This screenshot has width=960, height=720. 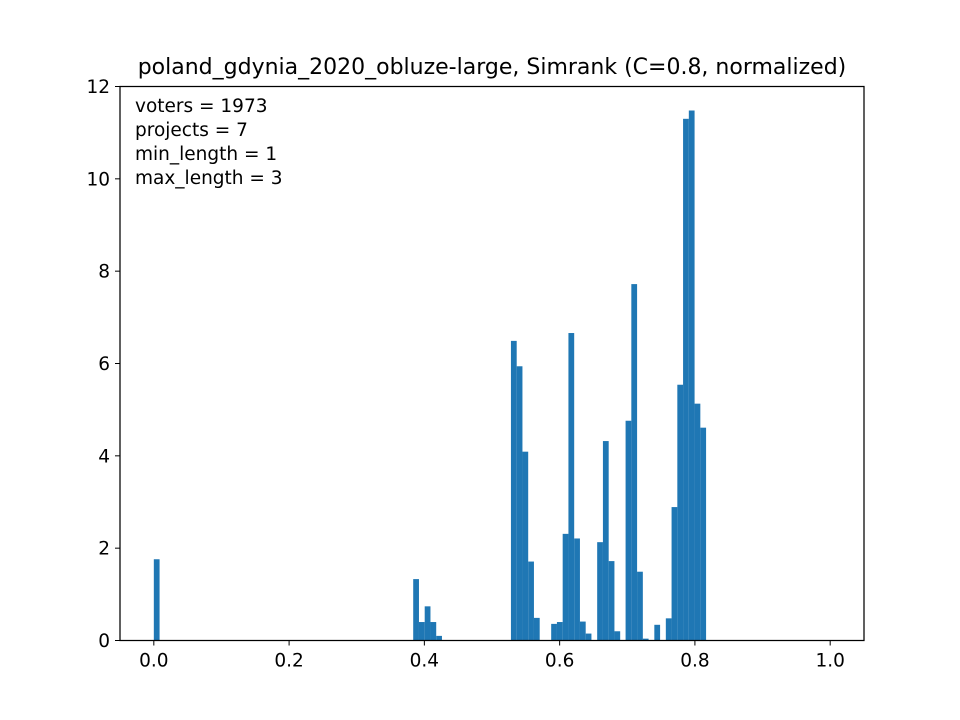 I want to click on annotation-max-length: max_length = 3, so click(x=209, y=178).